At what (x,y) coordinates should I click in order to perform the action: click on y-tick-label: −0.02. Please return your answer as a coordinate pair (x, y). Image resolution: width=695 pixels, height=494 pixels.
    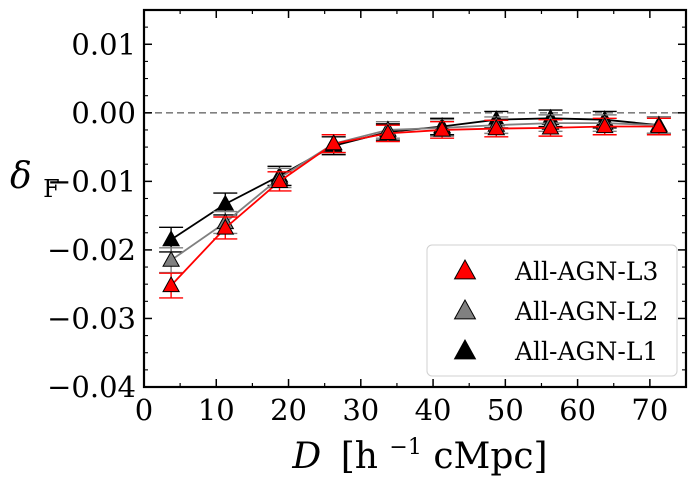
    Looking at the image, I should click on (91, 250).